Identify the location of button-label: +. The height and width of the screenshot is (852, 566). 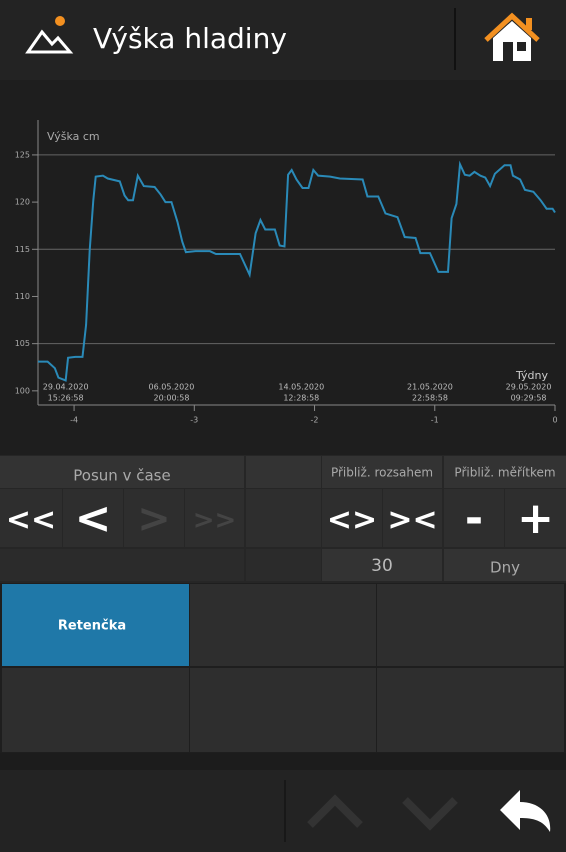
(535, 518).